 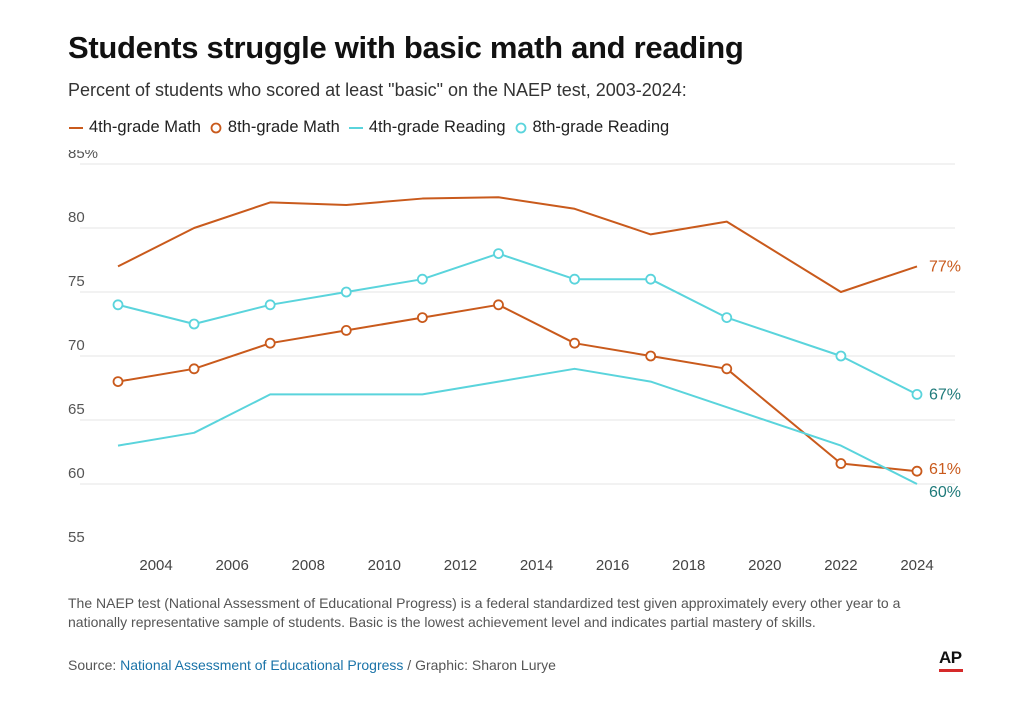 What do you see at coordinates (83, 156) in the screenshot?
I see `y-tick-label: 85%` at bounding box center [83, 156].